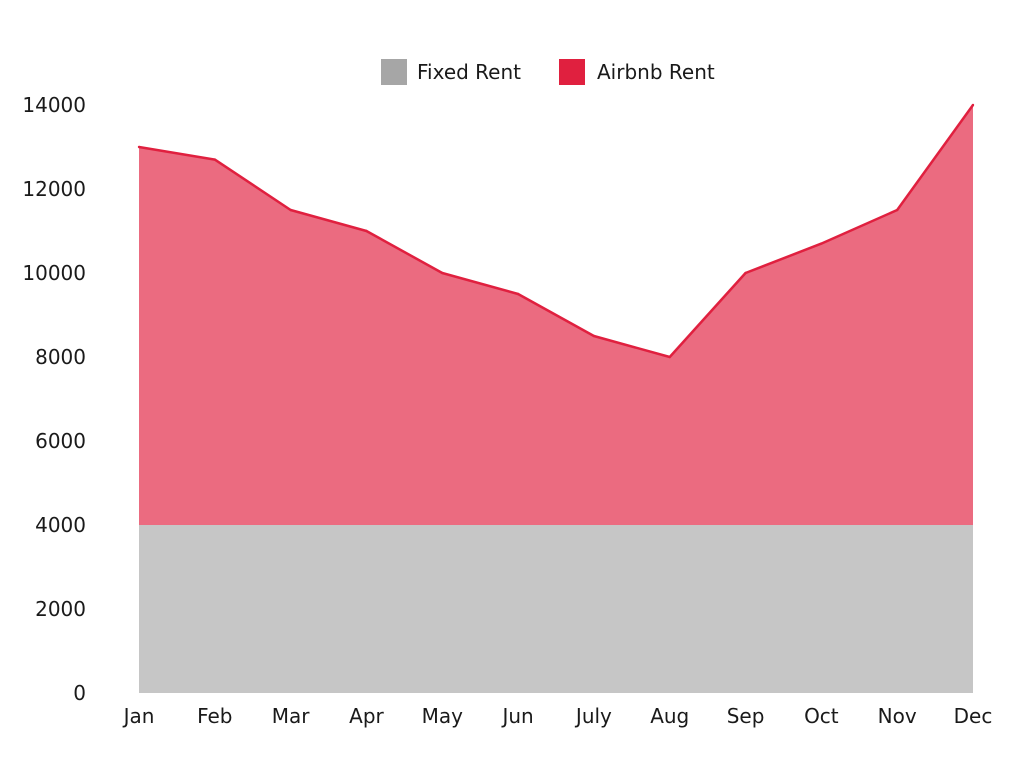  Describe the element at coordinates (366, 716) in the screenshot. I see `x-tick-label-apr: Apr` at that location.